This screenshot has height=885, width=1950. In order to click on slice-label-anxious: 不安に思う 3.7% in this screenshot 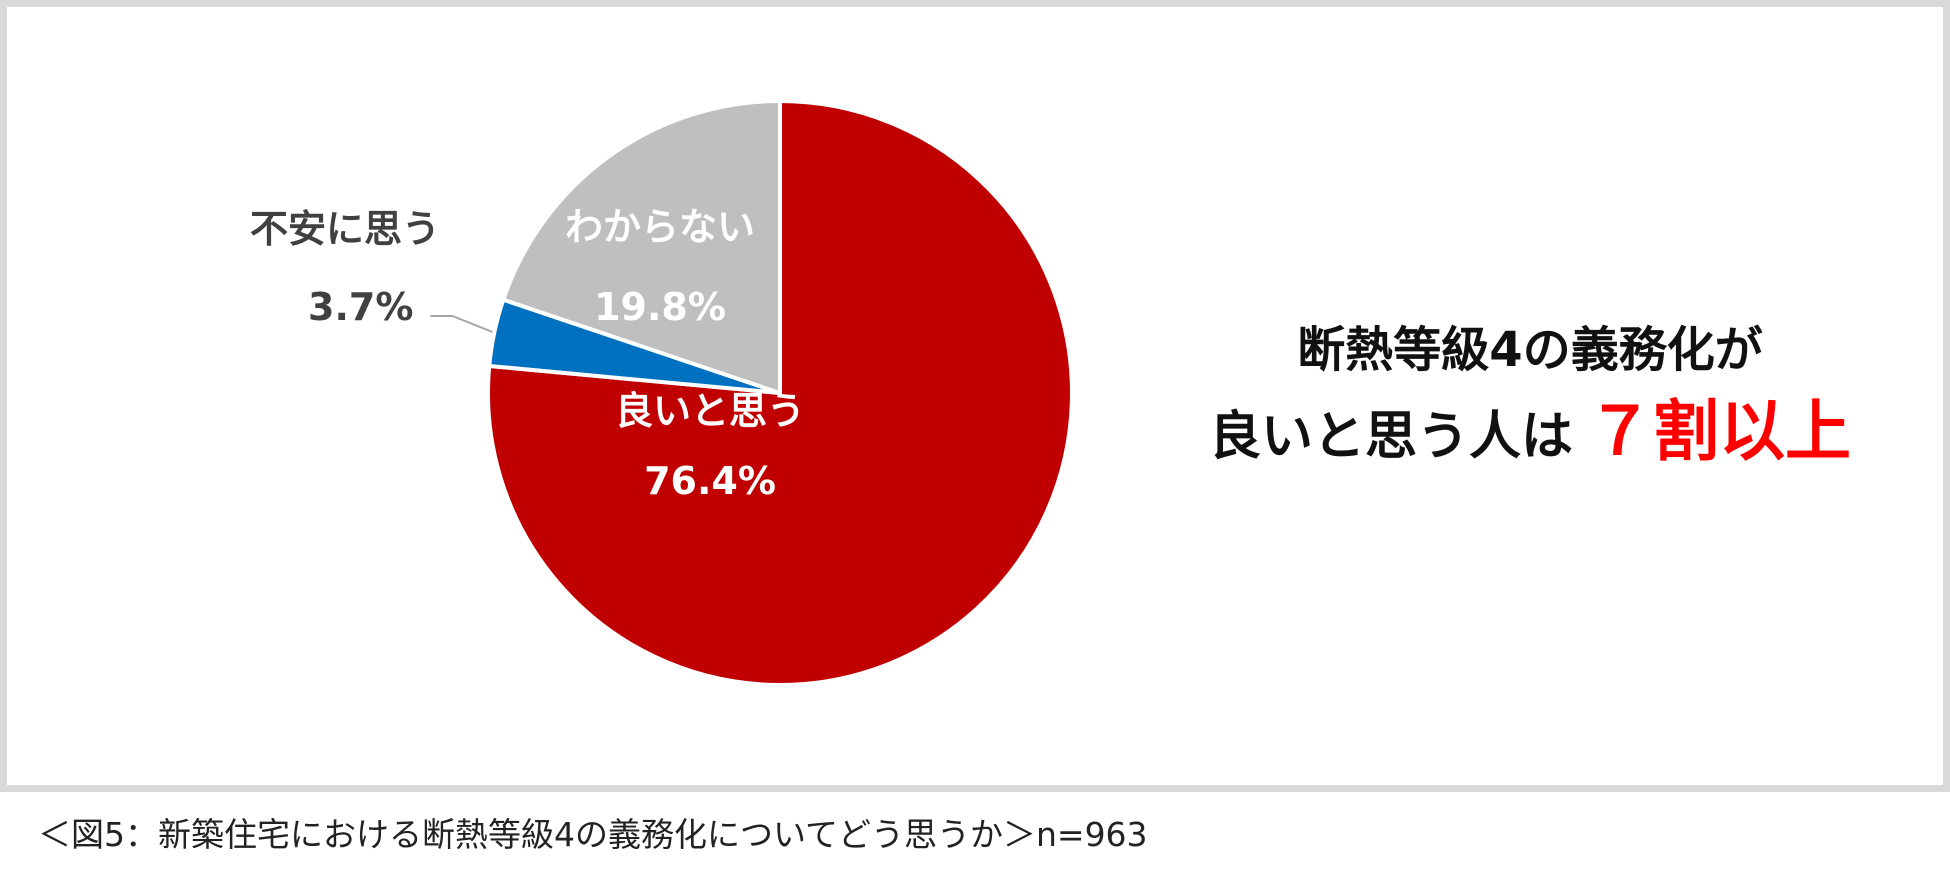, I will do `click(365, 263)`.